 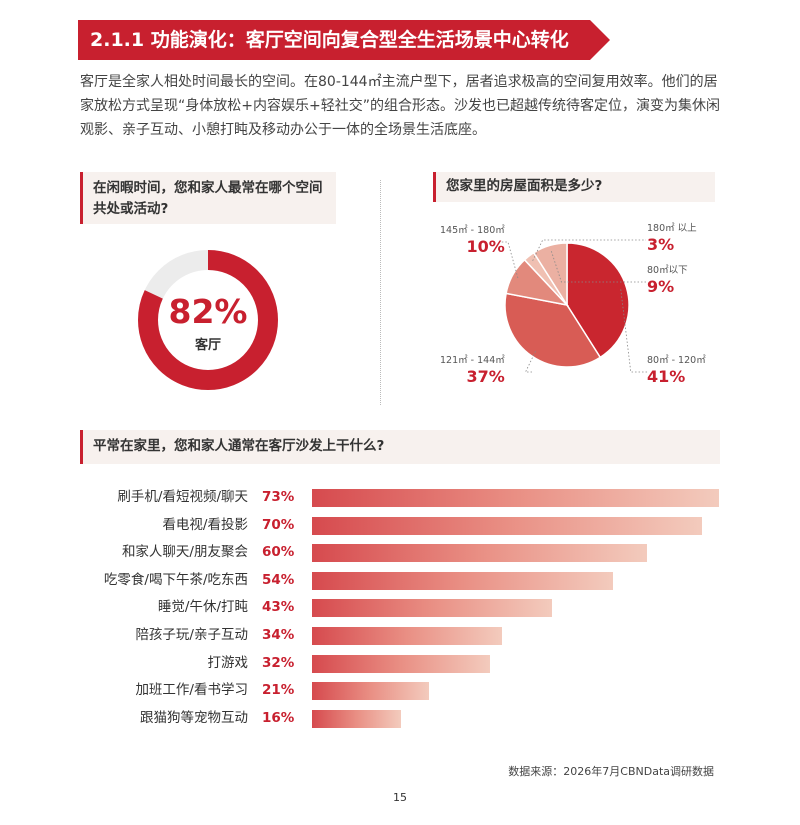 I want to click on page-number: 15, so click(x=400, y=797).